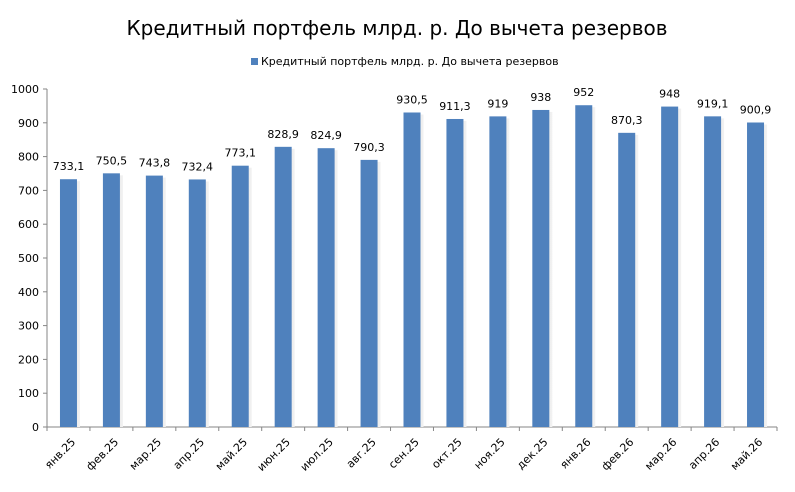  I want to click on x-tick-label: май.26, so click(746, 454).